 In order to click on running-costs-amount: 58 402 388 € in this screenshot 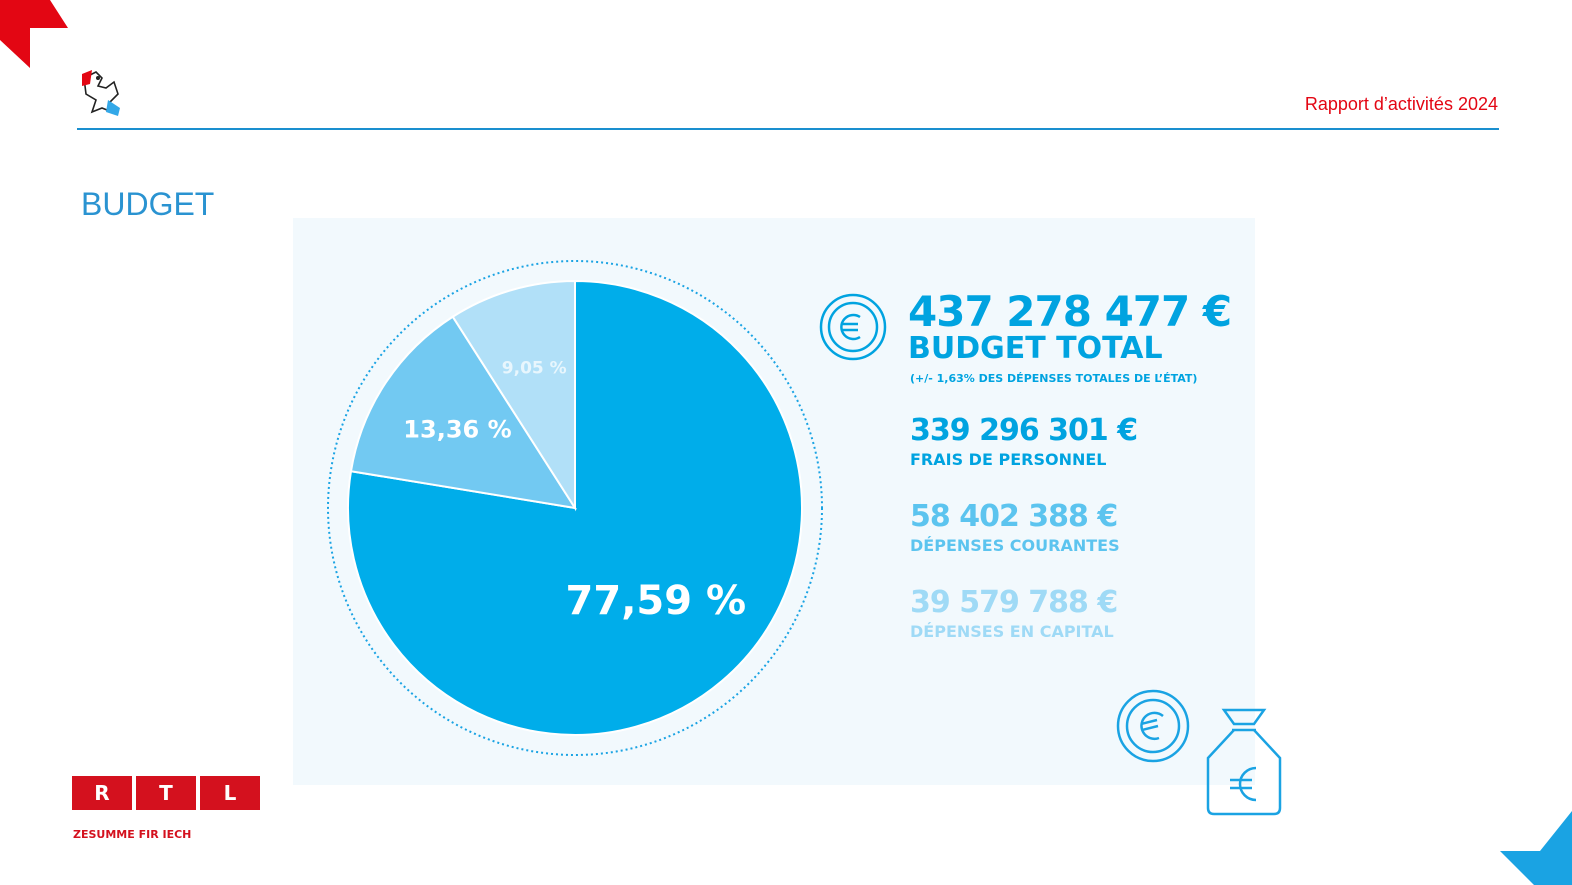, I will do `click(1014, 516)`.